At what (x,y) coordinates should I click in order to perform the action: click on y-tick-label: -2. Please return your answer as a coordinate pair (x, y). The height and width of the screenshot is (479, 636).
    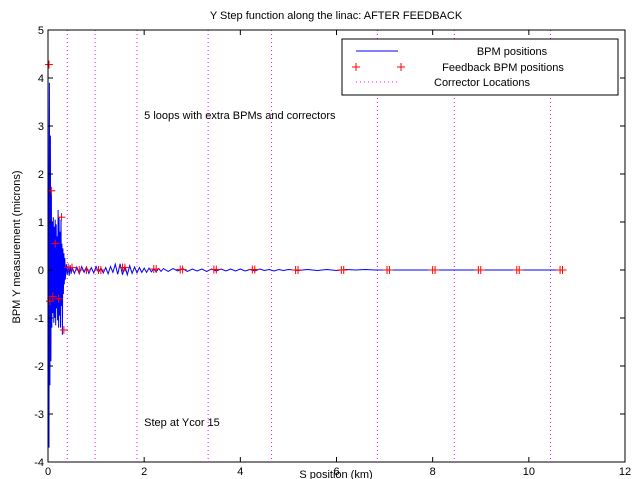
    Looking at the image, I should click on (39, 367).